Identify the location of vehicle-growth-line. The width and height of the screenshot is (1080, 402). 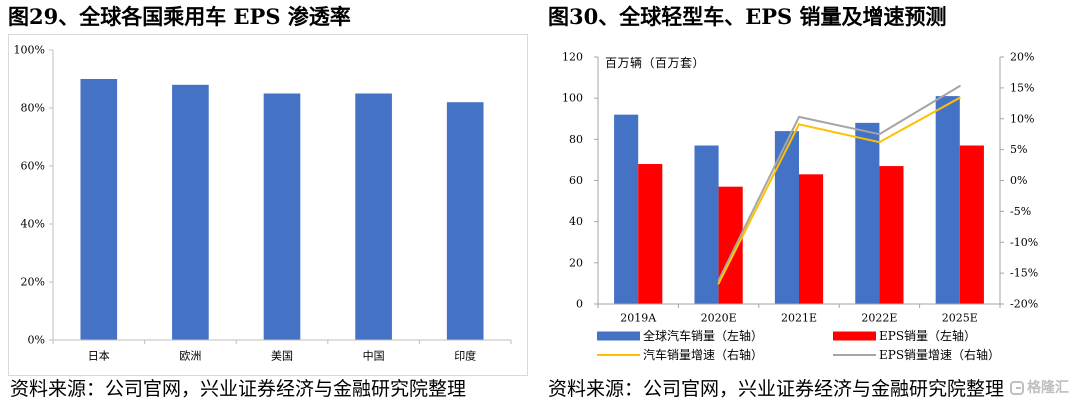
(839, 190).